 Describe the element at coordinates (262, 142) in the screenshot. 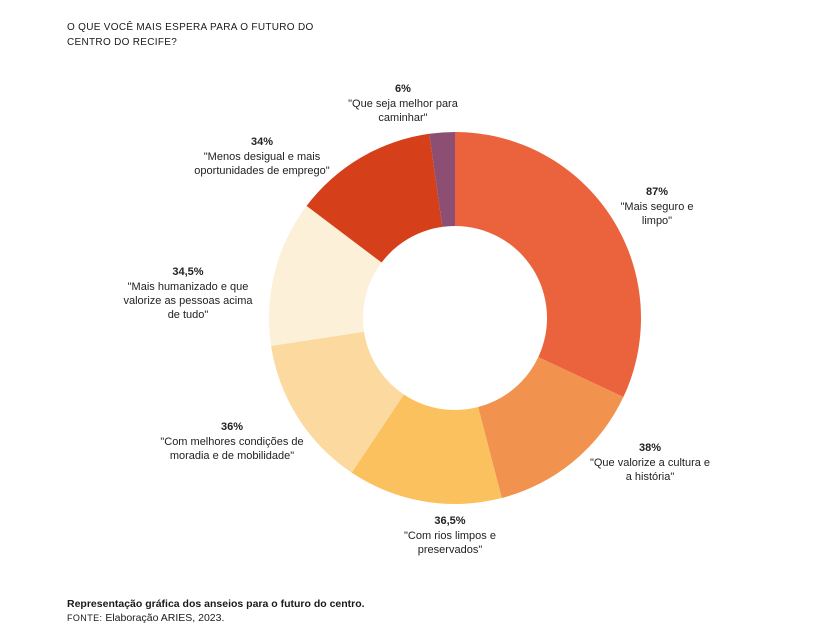

I see `slice-percent-6: 34%` at that location.